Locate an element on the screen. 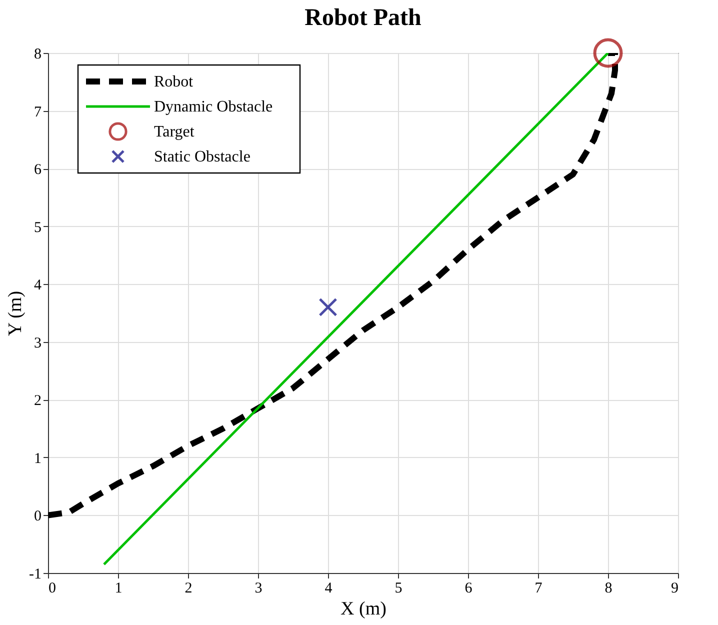 The image size is (718, 625). x-tick-label: 1 is located at coordinates (118, 588).